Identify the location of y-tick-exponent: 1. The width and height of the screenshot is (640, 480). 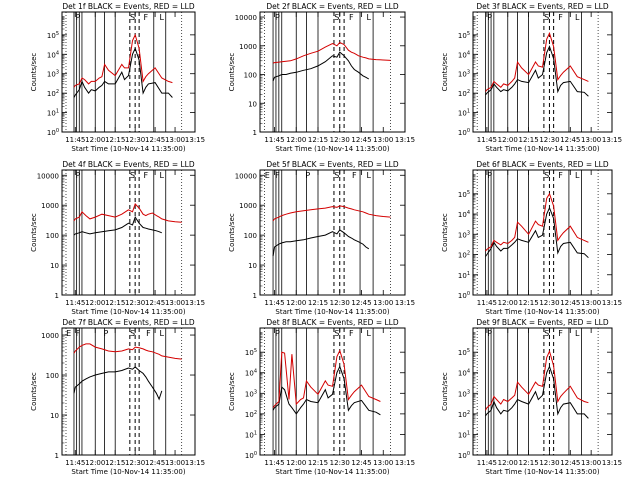
(468, 433).